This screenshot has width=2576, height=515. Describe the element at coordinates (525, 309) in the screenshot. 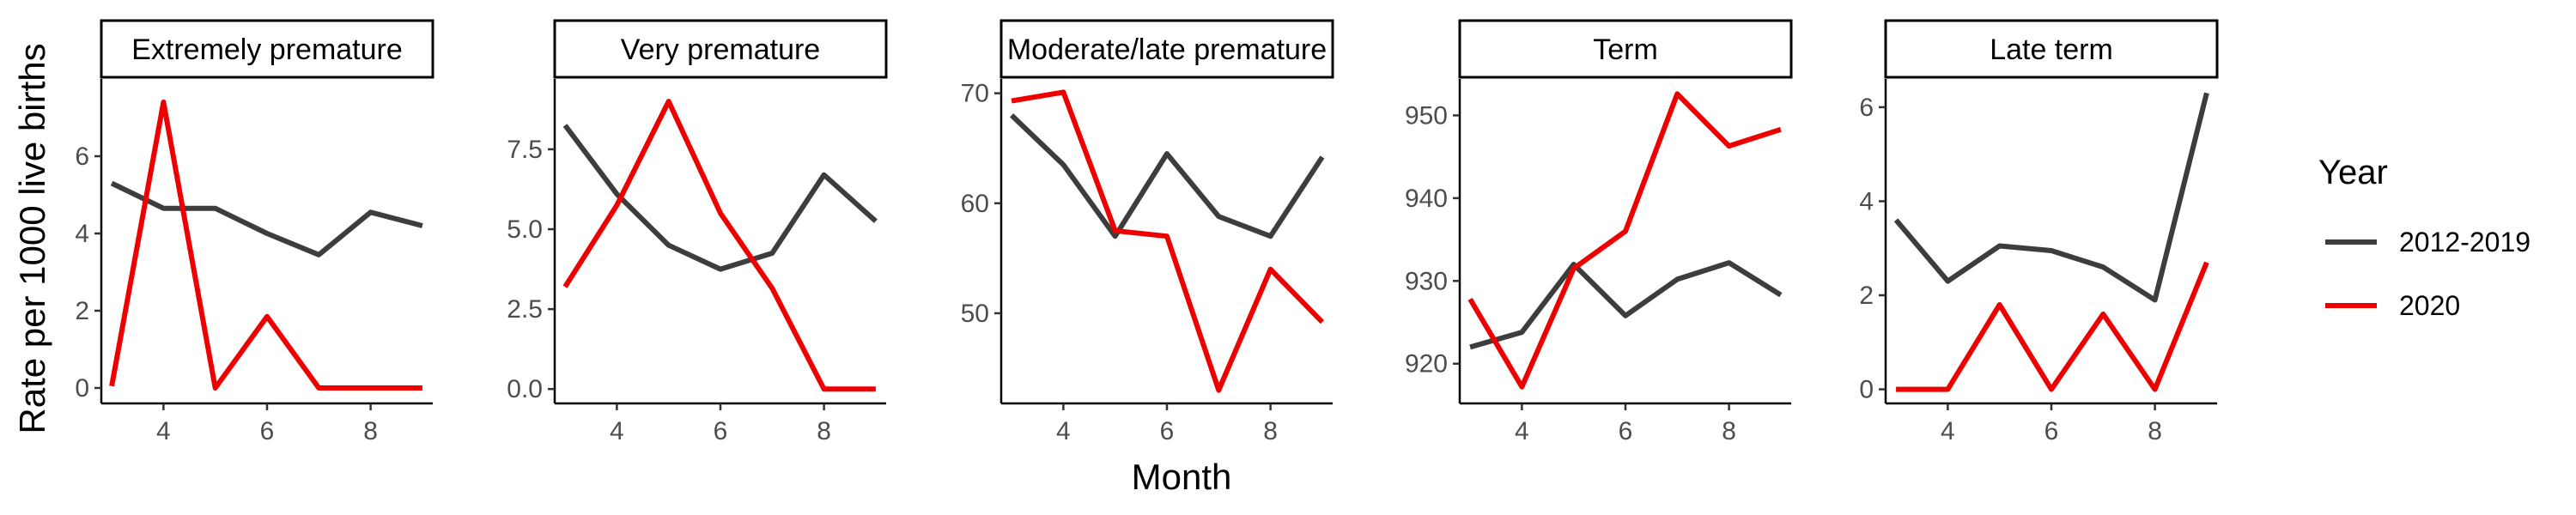

I see `y-tick-label: 2.5` at that location.